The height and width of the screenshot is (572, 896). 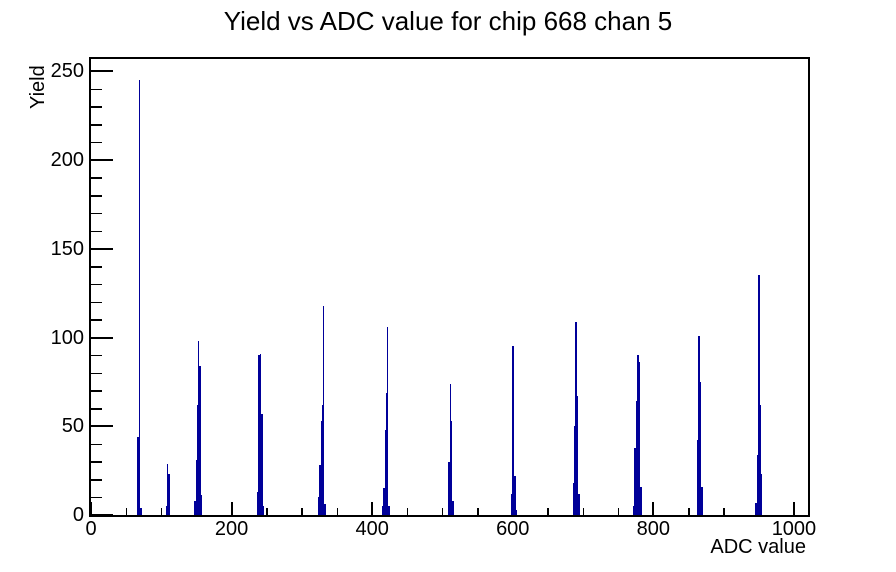 I want to click on y-tick-label: 250, so click(x=67, y=71).